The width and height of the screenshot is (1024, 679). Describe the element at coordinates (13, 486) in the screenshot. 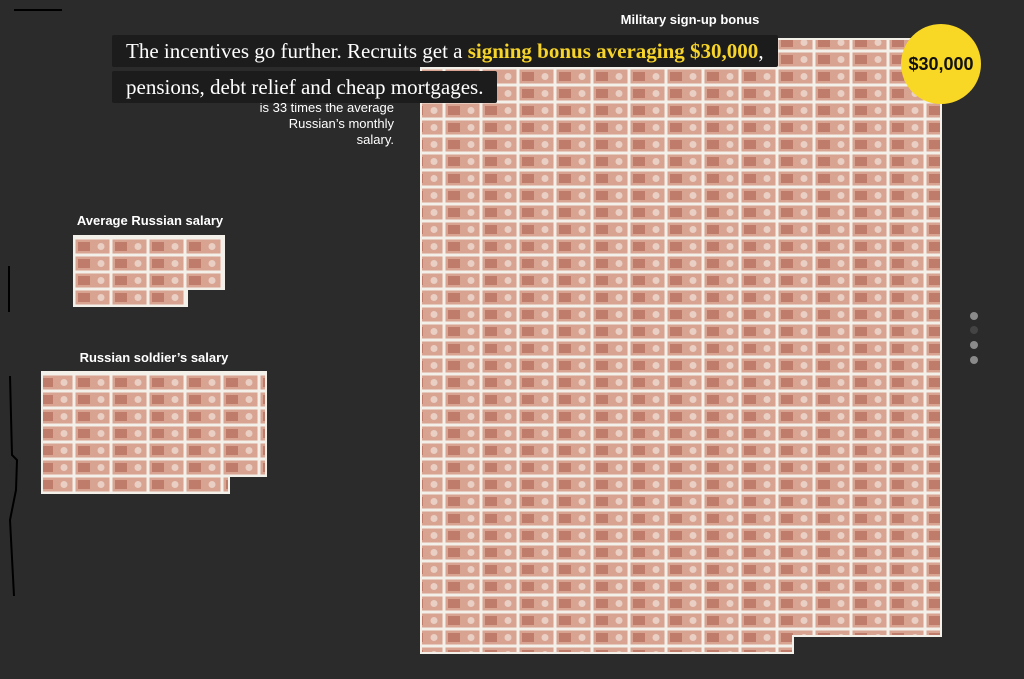

I see `rule` at that location.